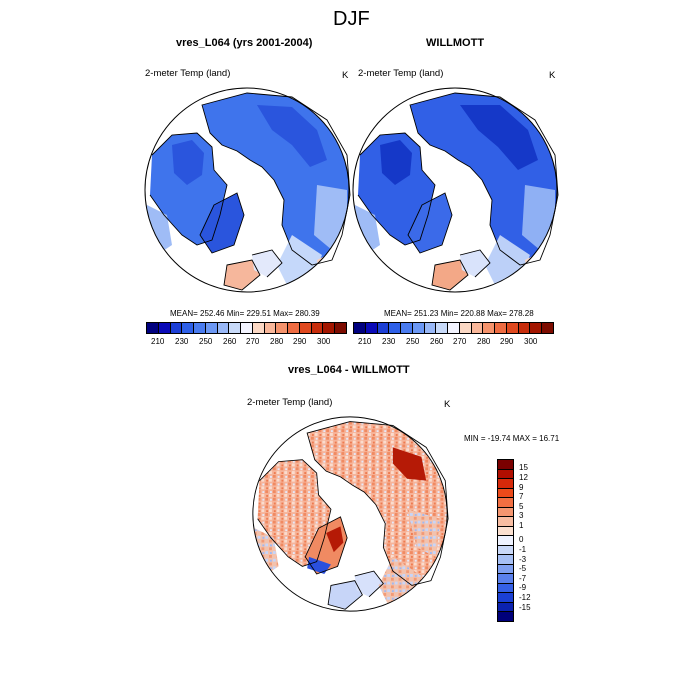 The image size is (700, 700). Describe the element at coordinates (523, 568) in the screenshot. I see `colorbar-label: -5` at that location.